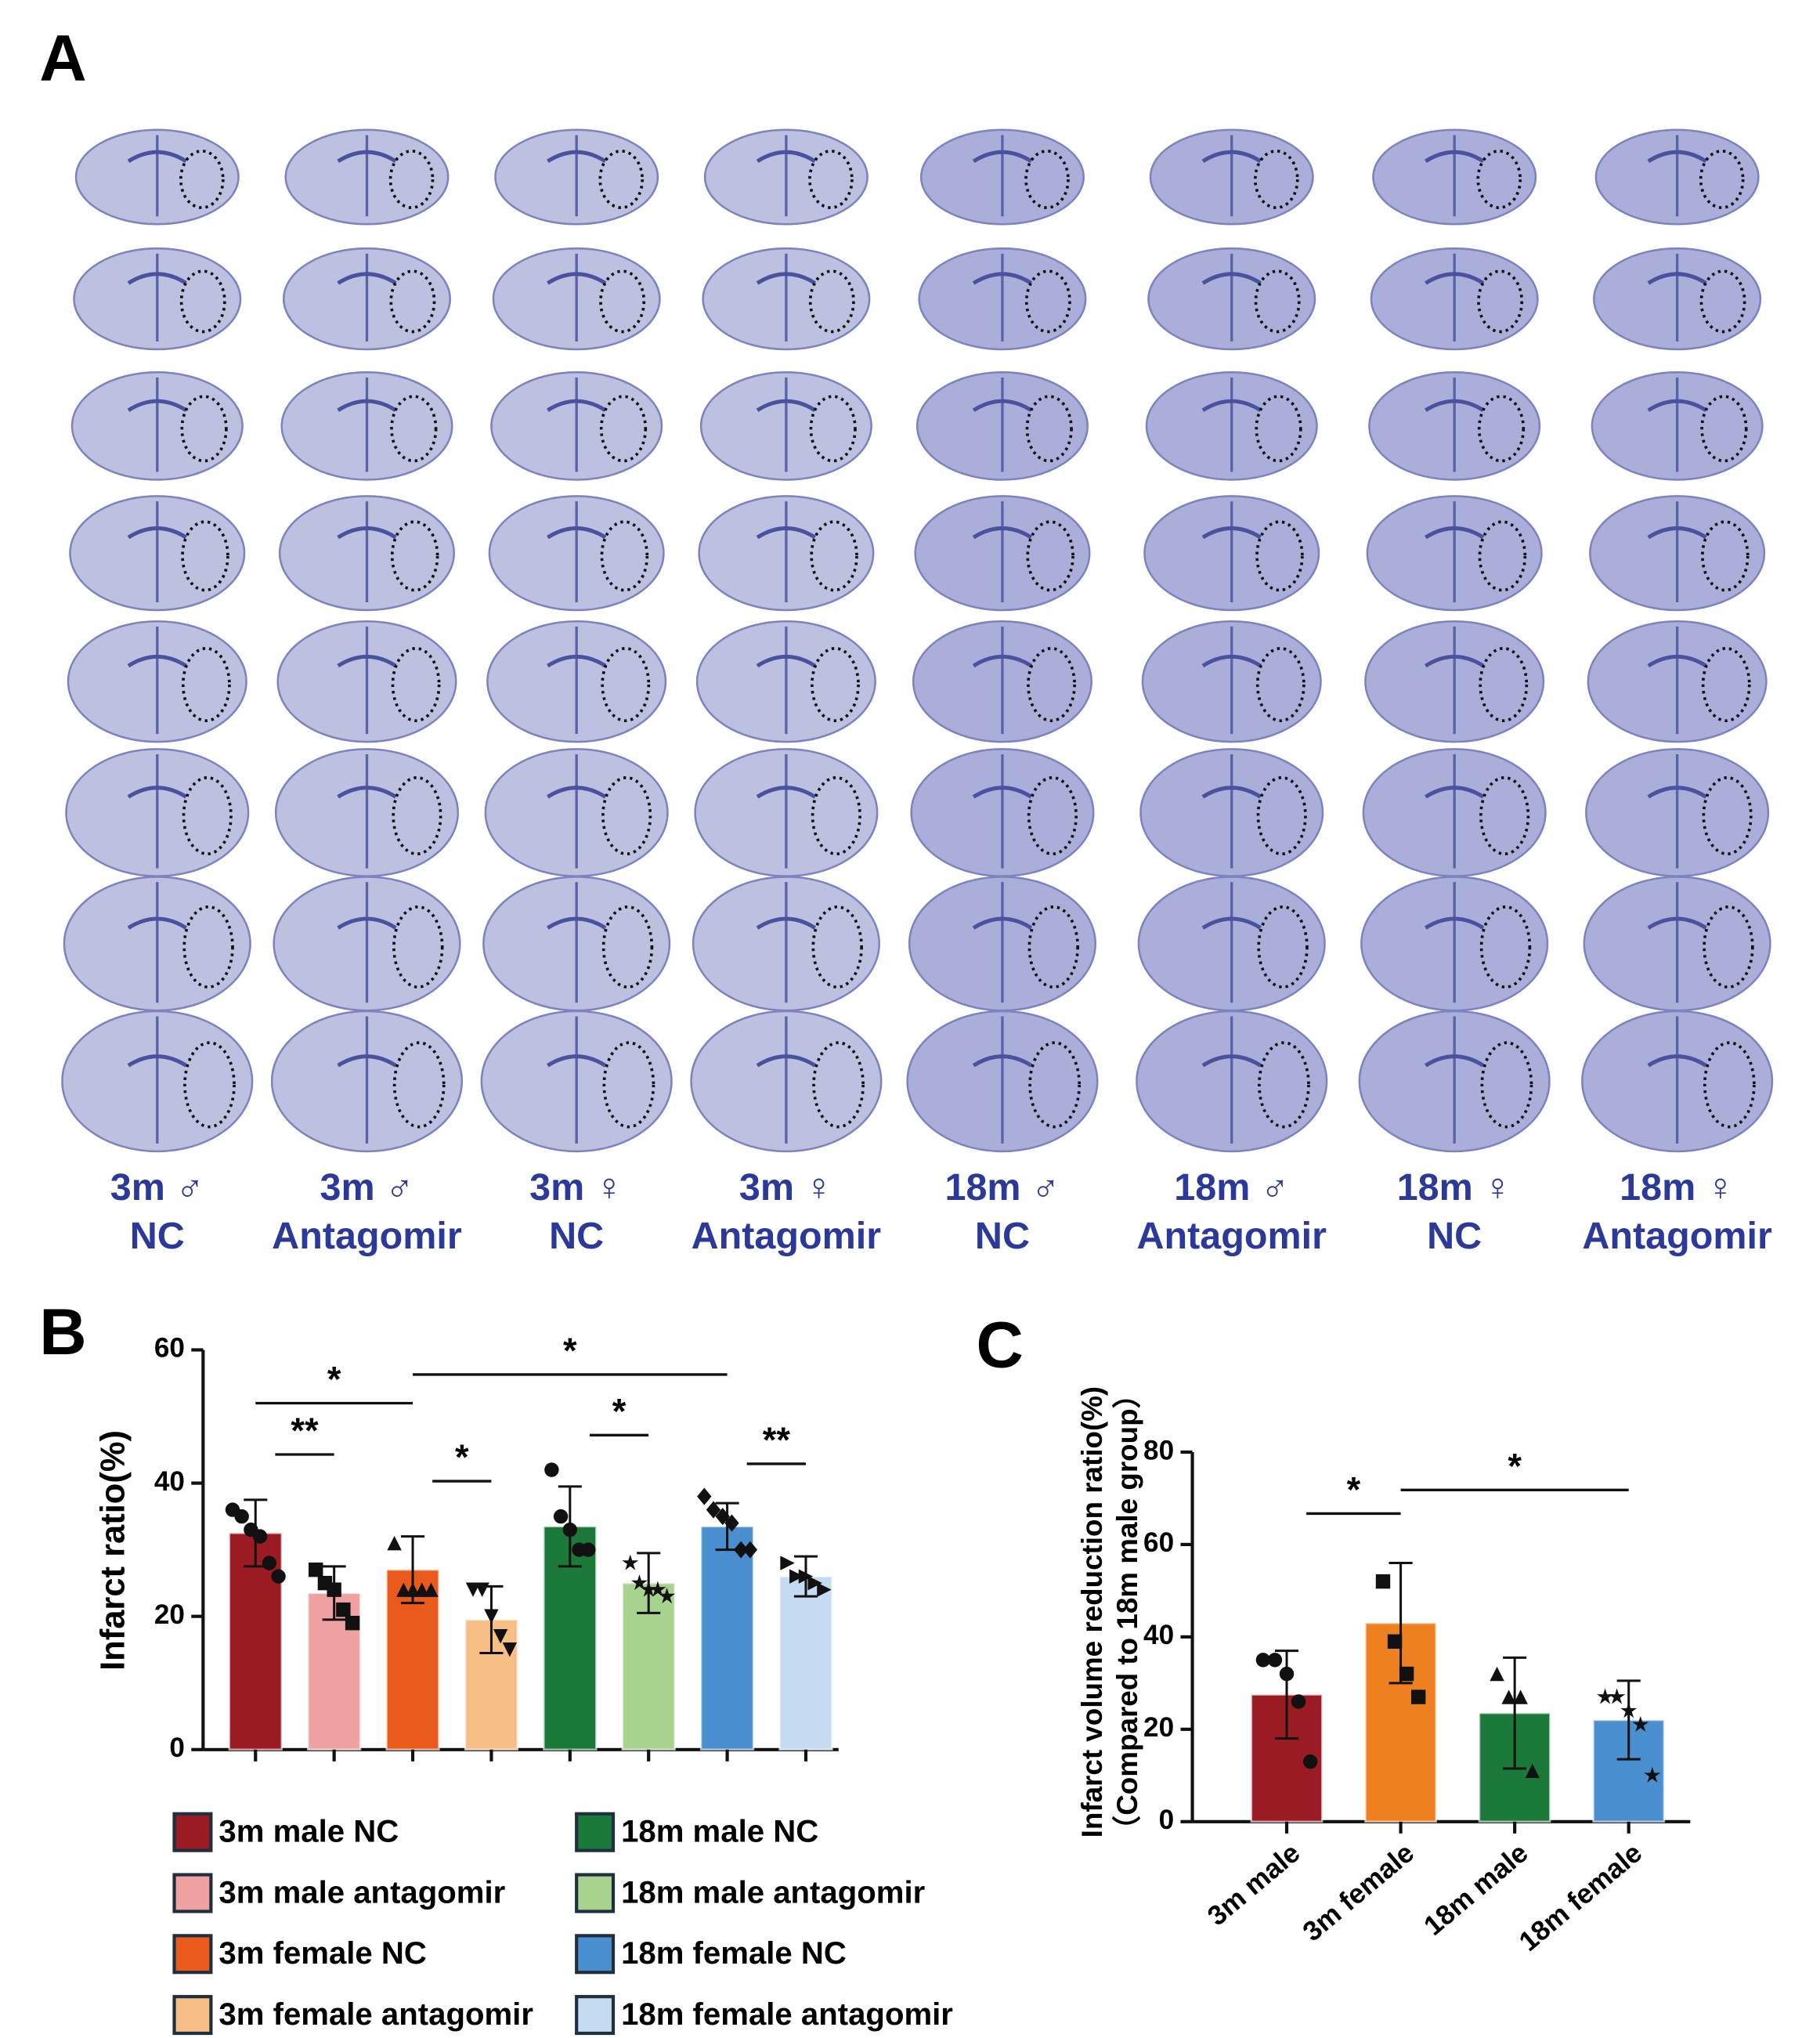  I want to click on y-tick-label: 20, so click(169, 1615).